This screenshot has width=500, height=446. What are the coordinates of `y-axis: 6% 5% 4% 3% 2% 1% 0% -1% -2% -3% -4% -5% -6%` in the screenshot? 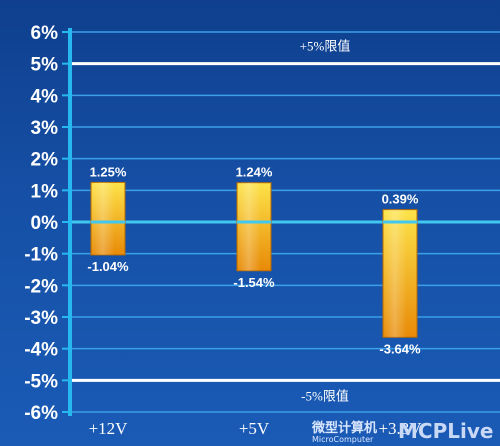 It's located at (48, 223).